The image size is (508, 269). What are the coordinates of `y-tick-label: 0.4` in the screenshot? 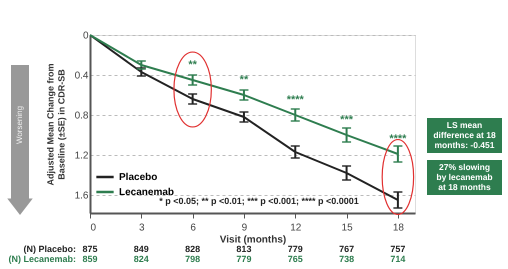 It's located at (81, 76).